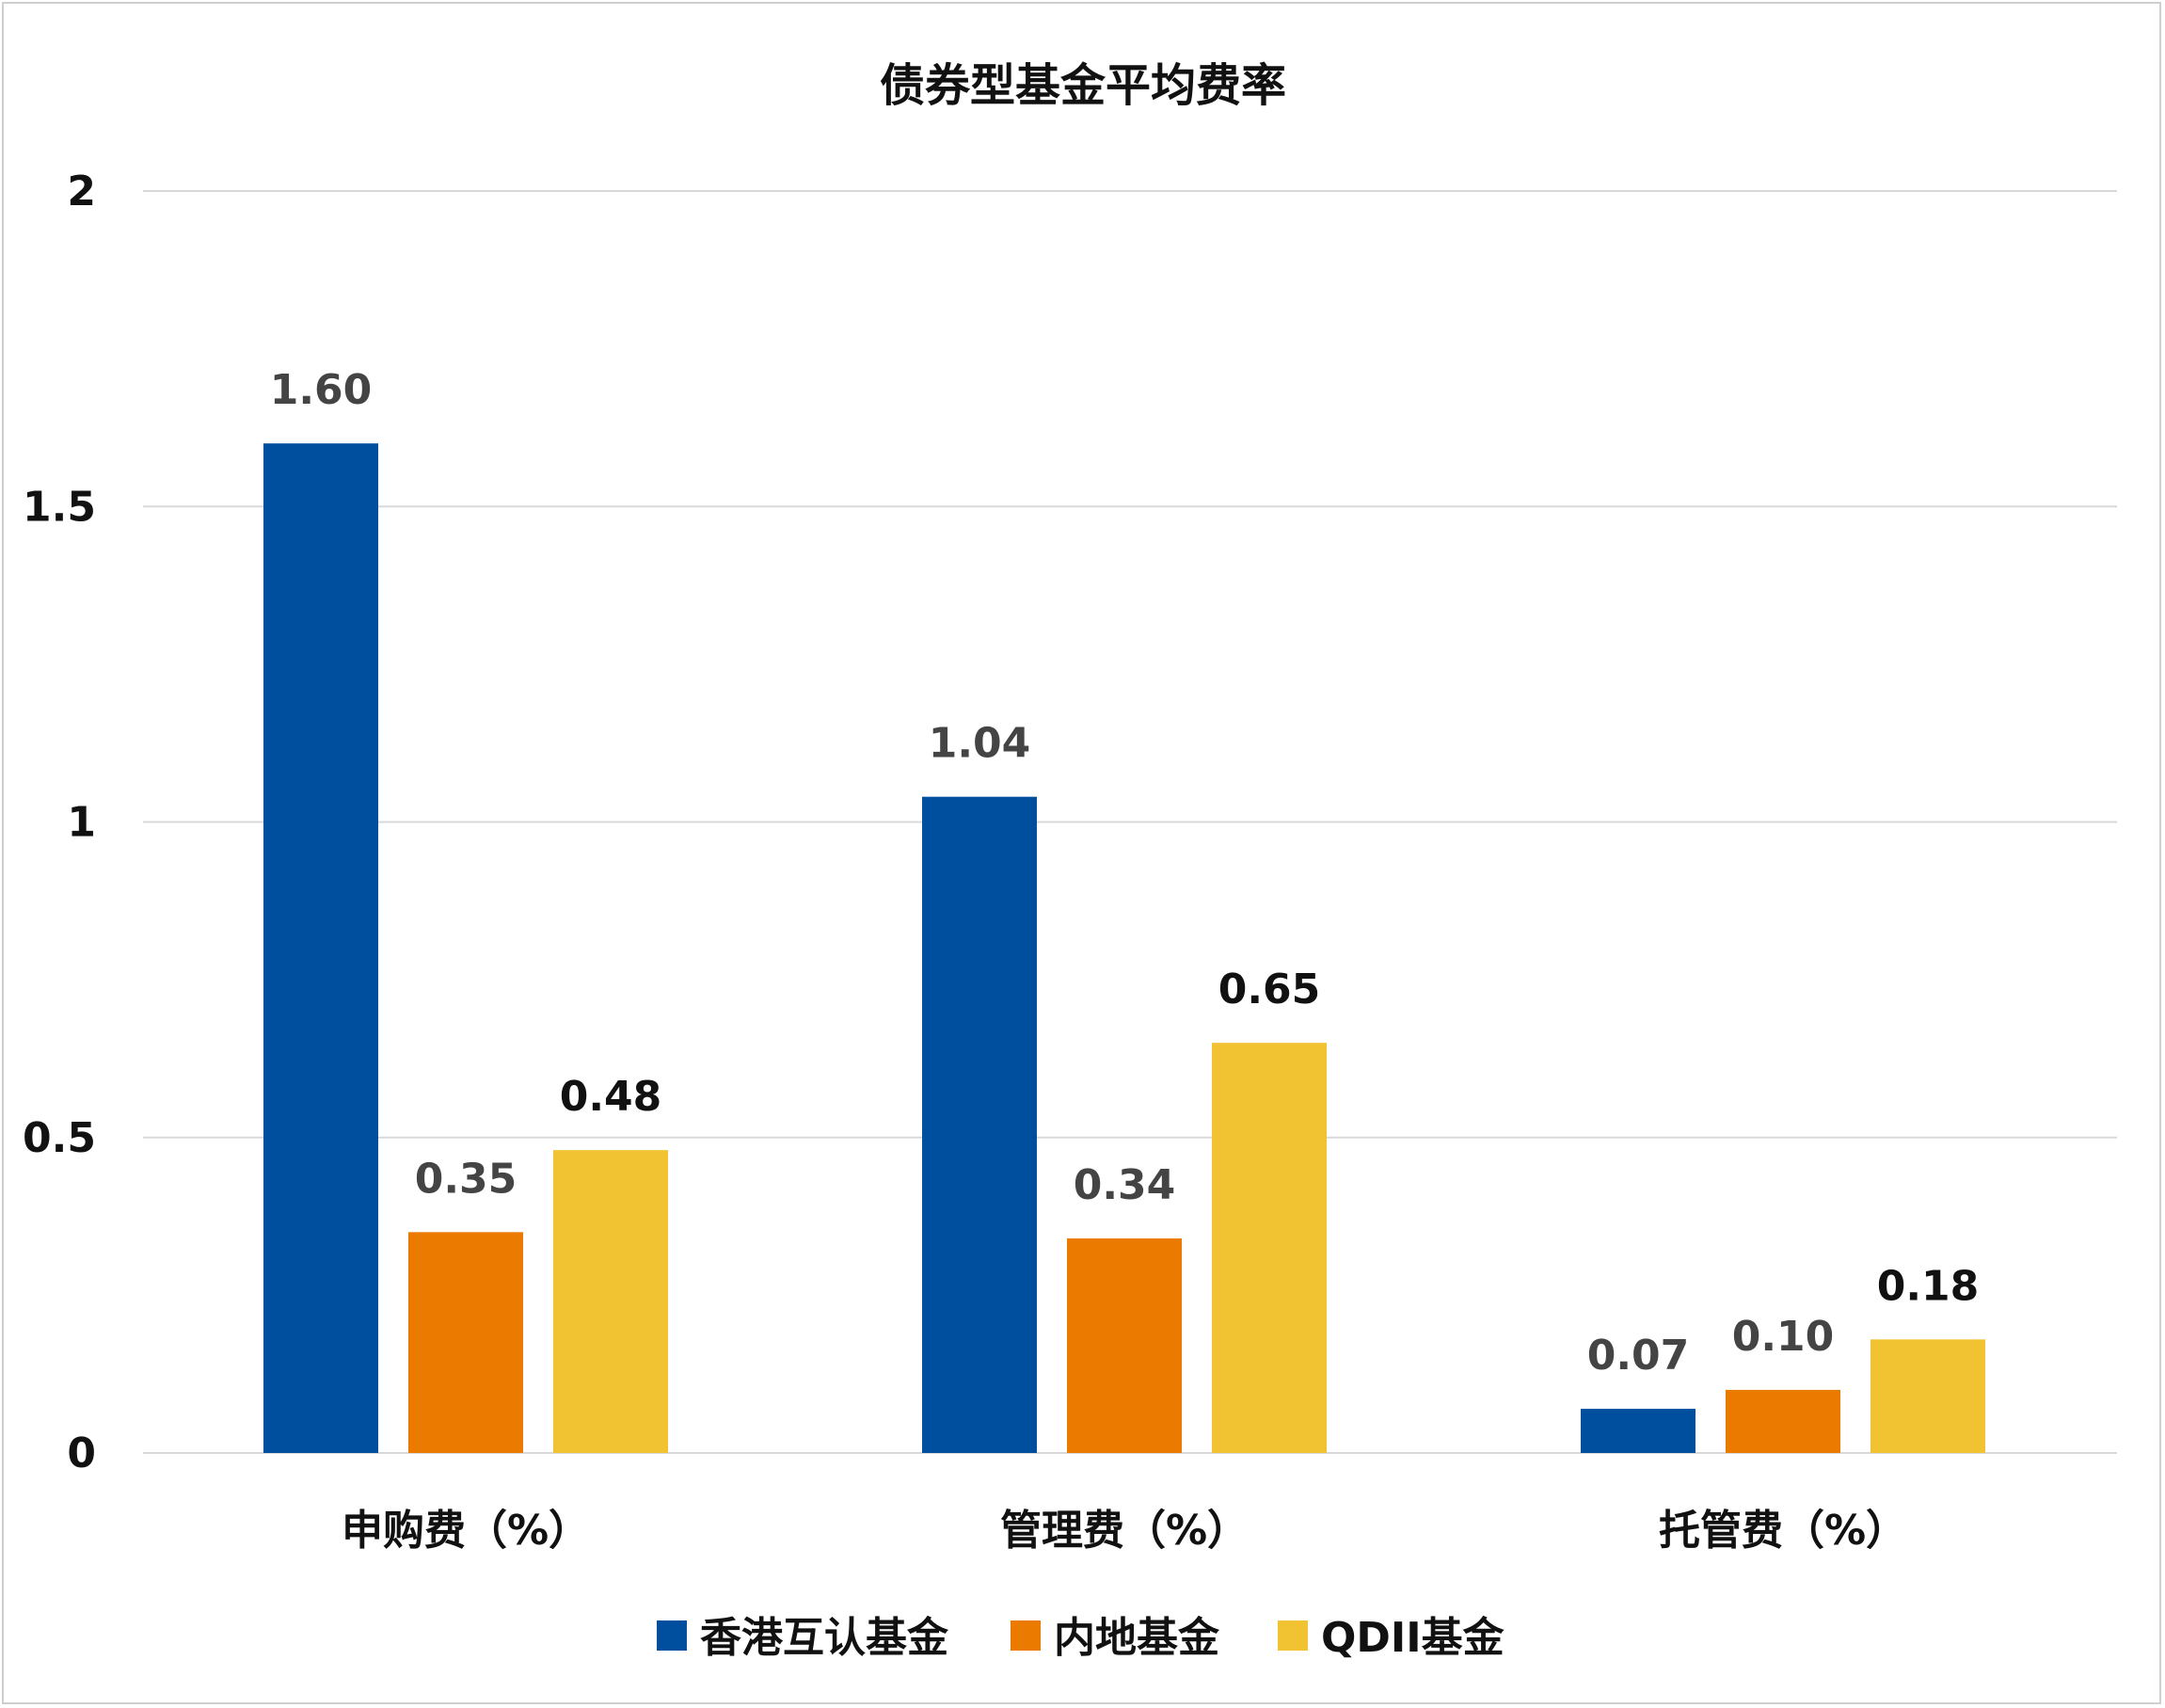 Image resolution: width=2165 pixels, height=1708 pixels. Describe the element at coordinates (611, 1097) in the screenshot. I see `data-label: 0.48` at that location.